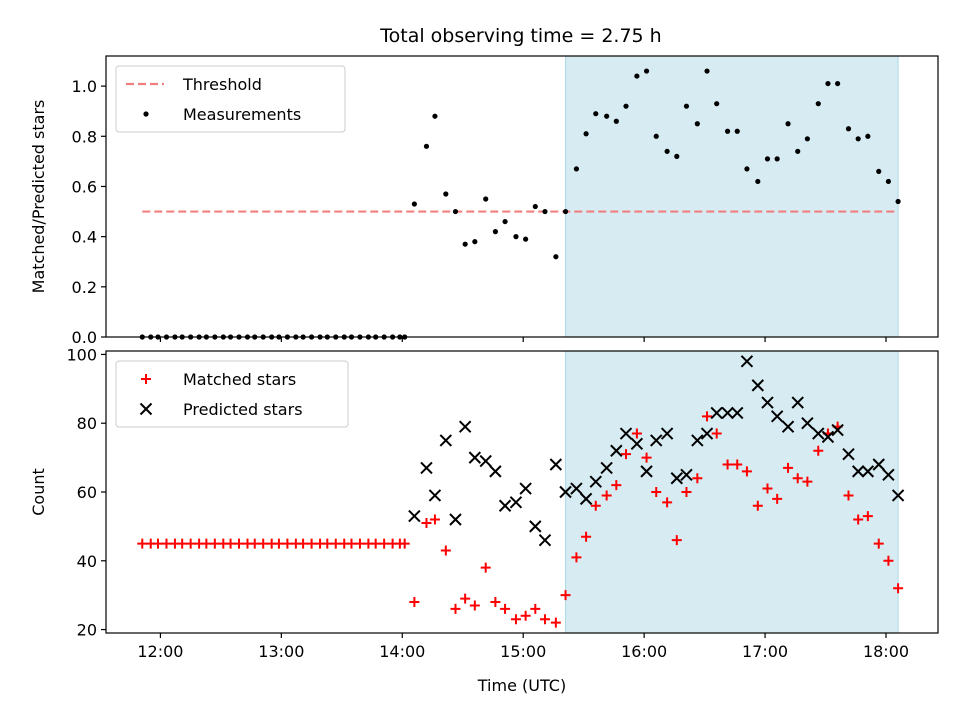  I want to click on legend: Threshold Measurements, so click(230, 99).